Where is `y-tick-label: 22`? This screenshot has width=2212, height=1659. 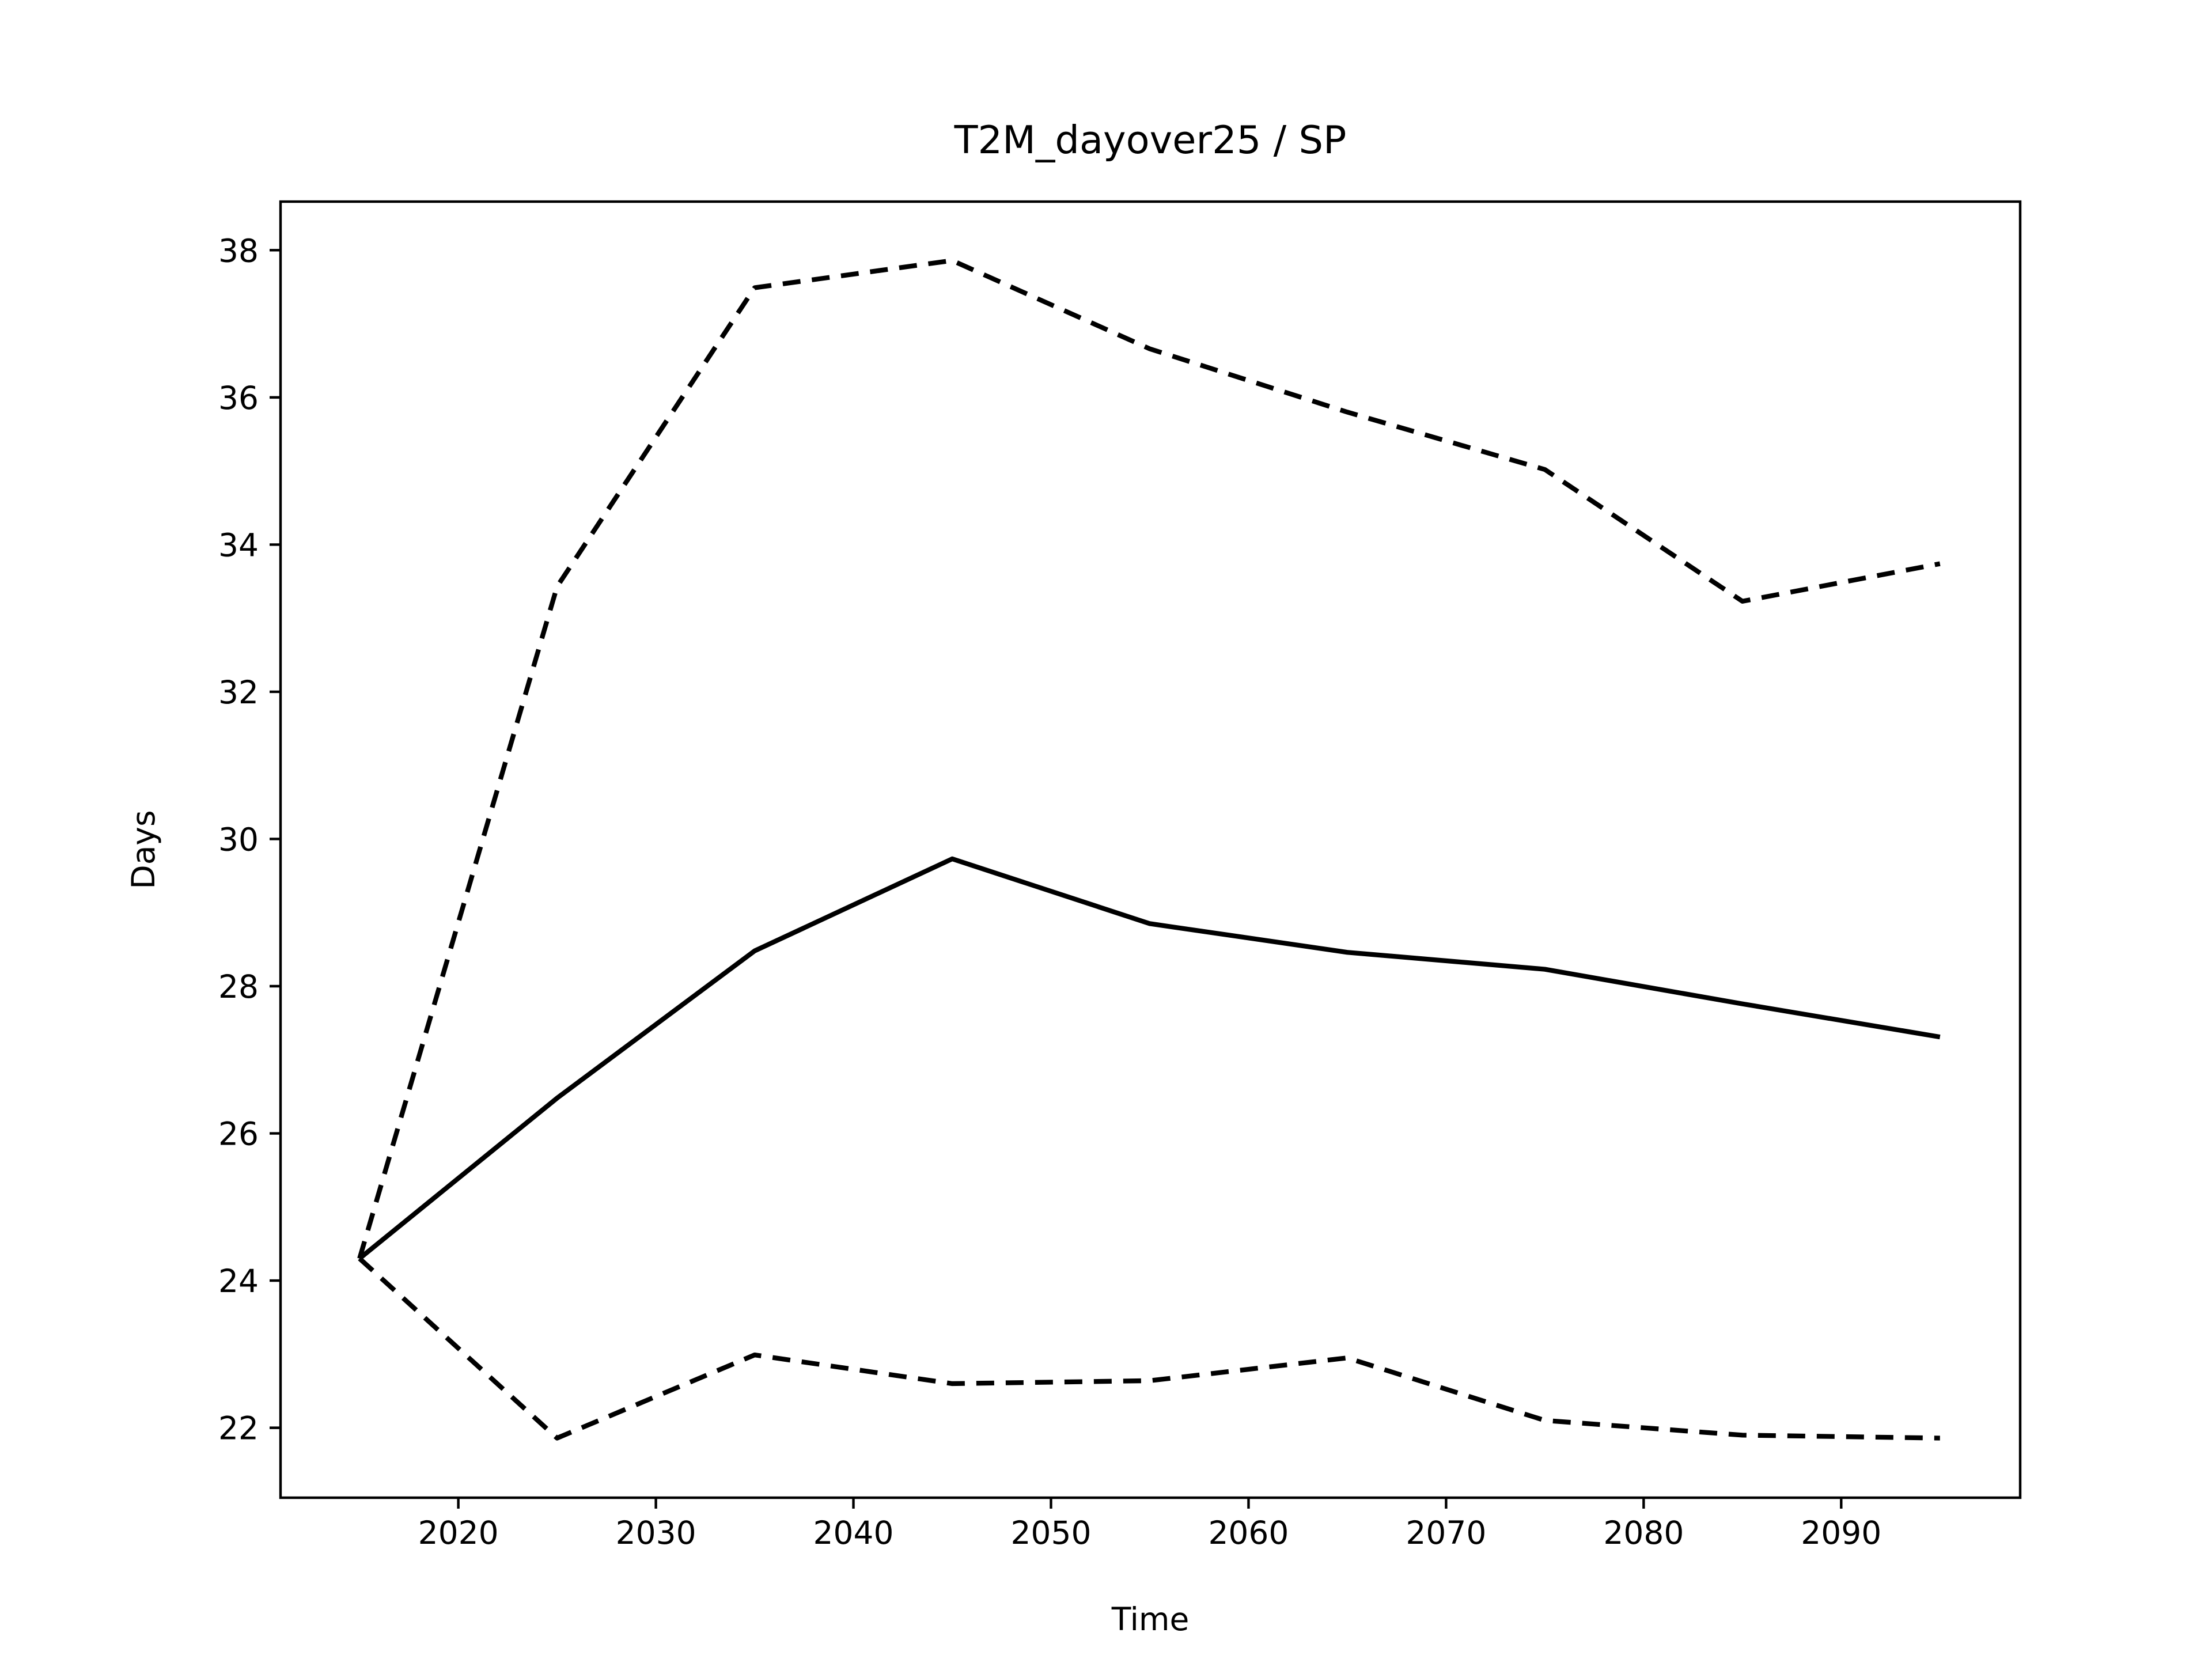
y-tick-label: 22 is located at coordinates (238, 1428).